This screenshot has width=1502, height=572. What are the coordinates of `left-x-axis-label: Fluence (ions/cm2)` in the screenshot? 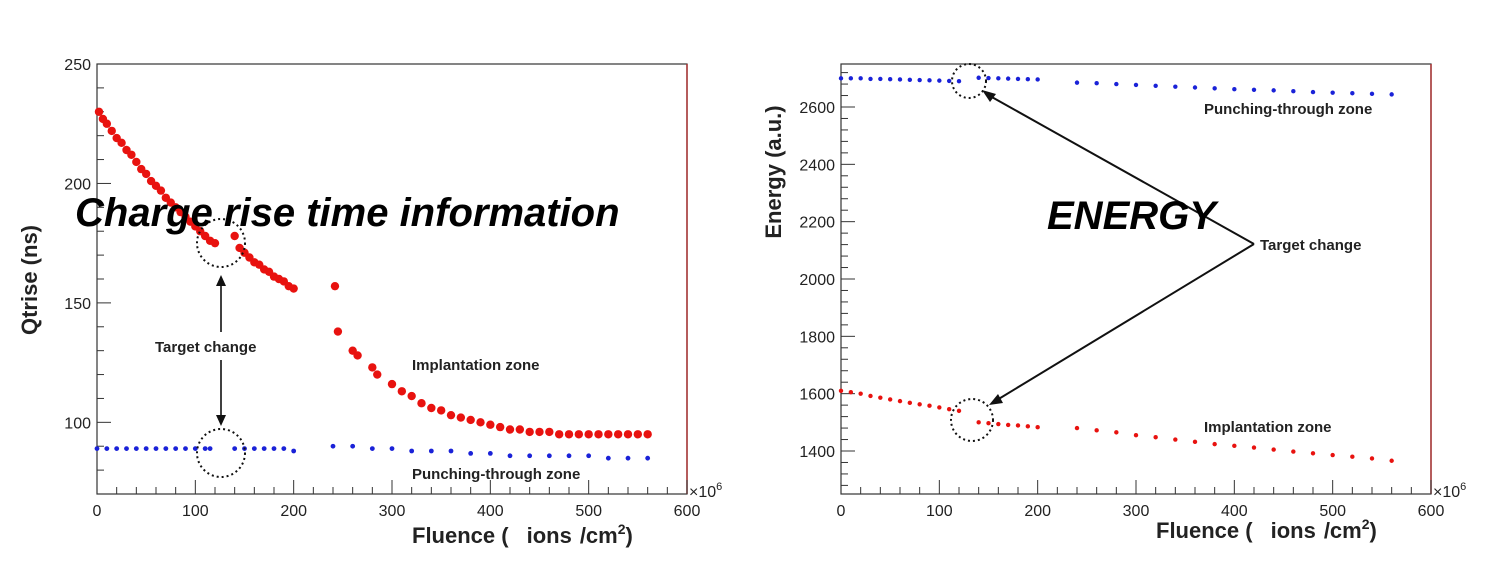 It's located at (522, 534).